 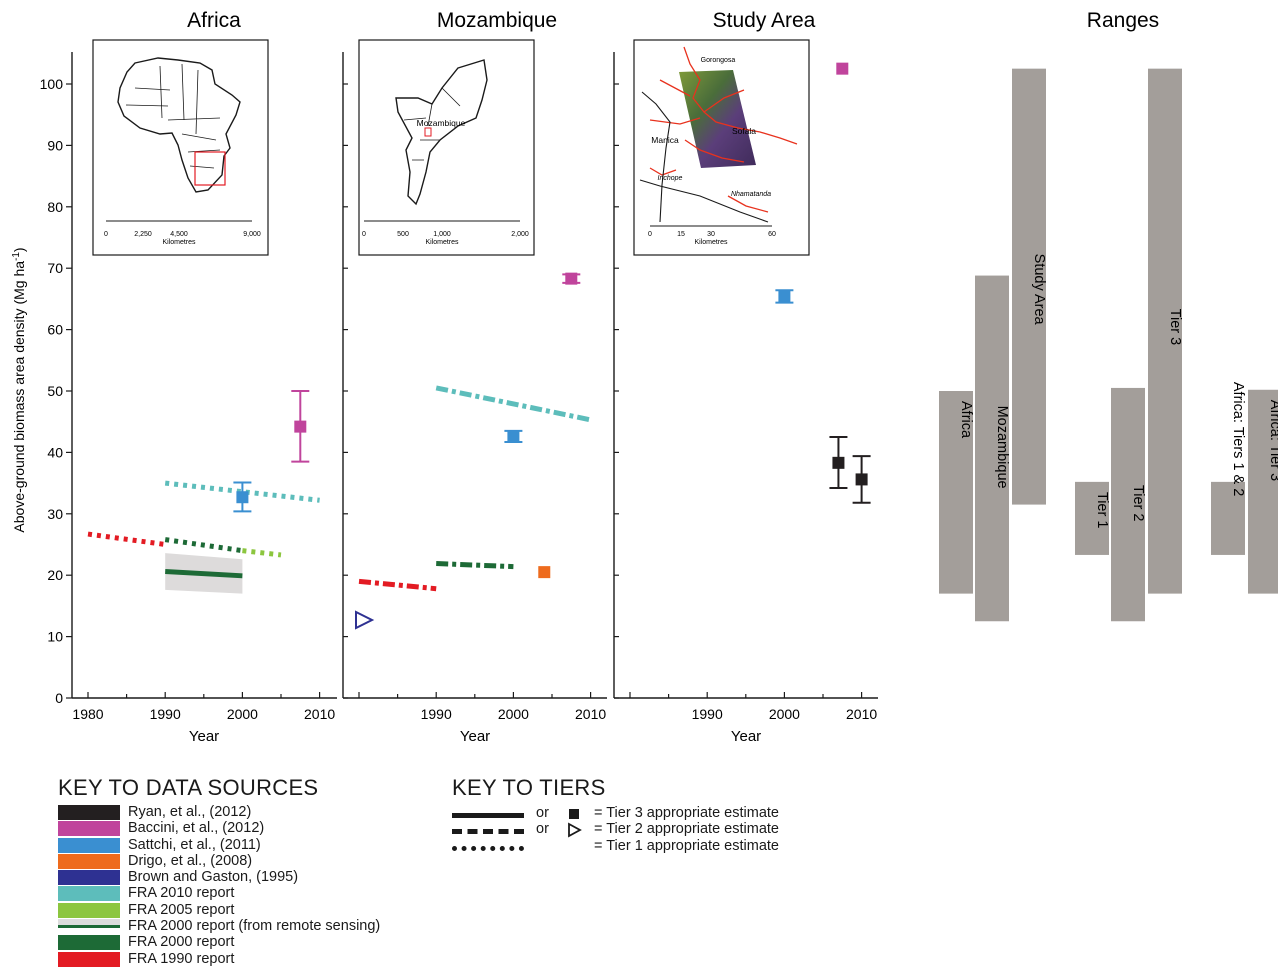 What do you see at coordinates (662, 813) in the screenshot?
I see `tier-row: or = Tier 3 appropriate estimate` at bounding box center [662, 813].